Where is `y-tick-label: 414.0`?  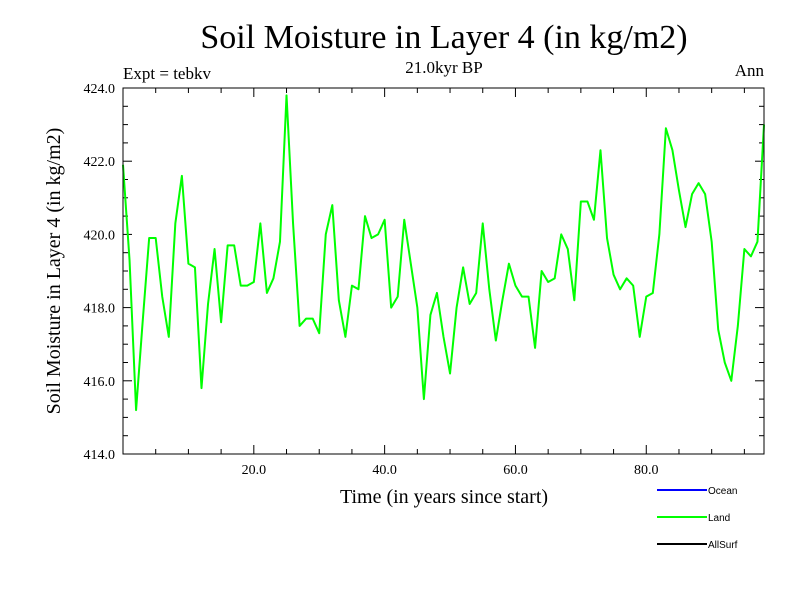
y-tick-label: 414.0 is located at coordinates (100, 455).